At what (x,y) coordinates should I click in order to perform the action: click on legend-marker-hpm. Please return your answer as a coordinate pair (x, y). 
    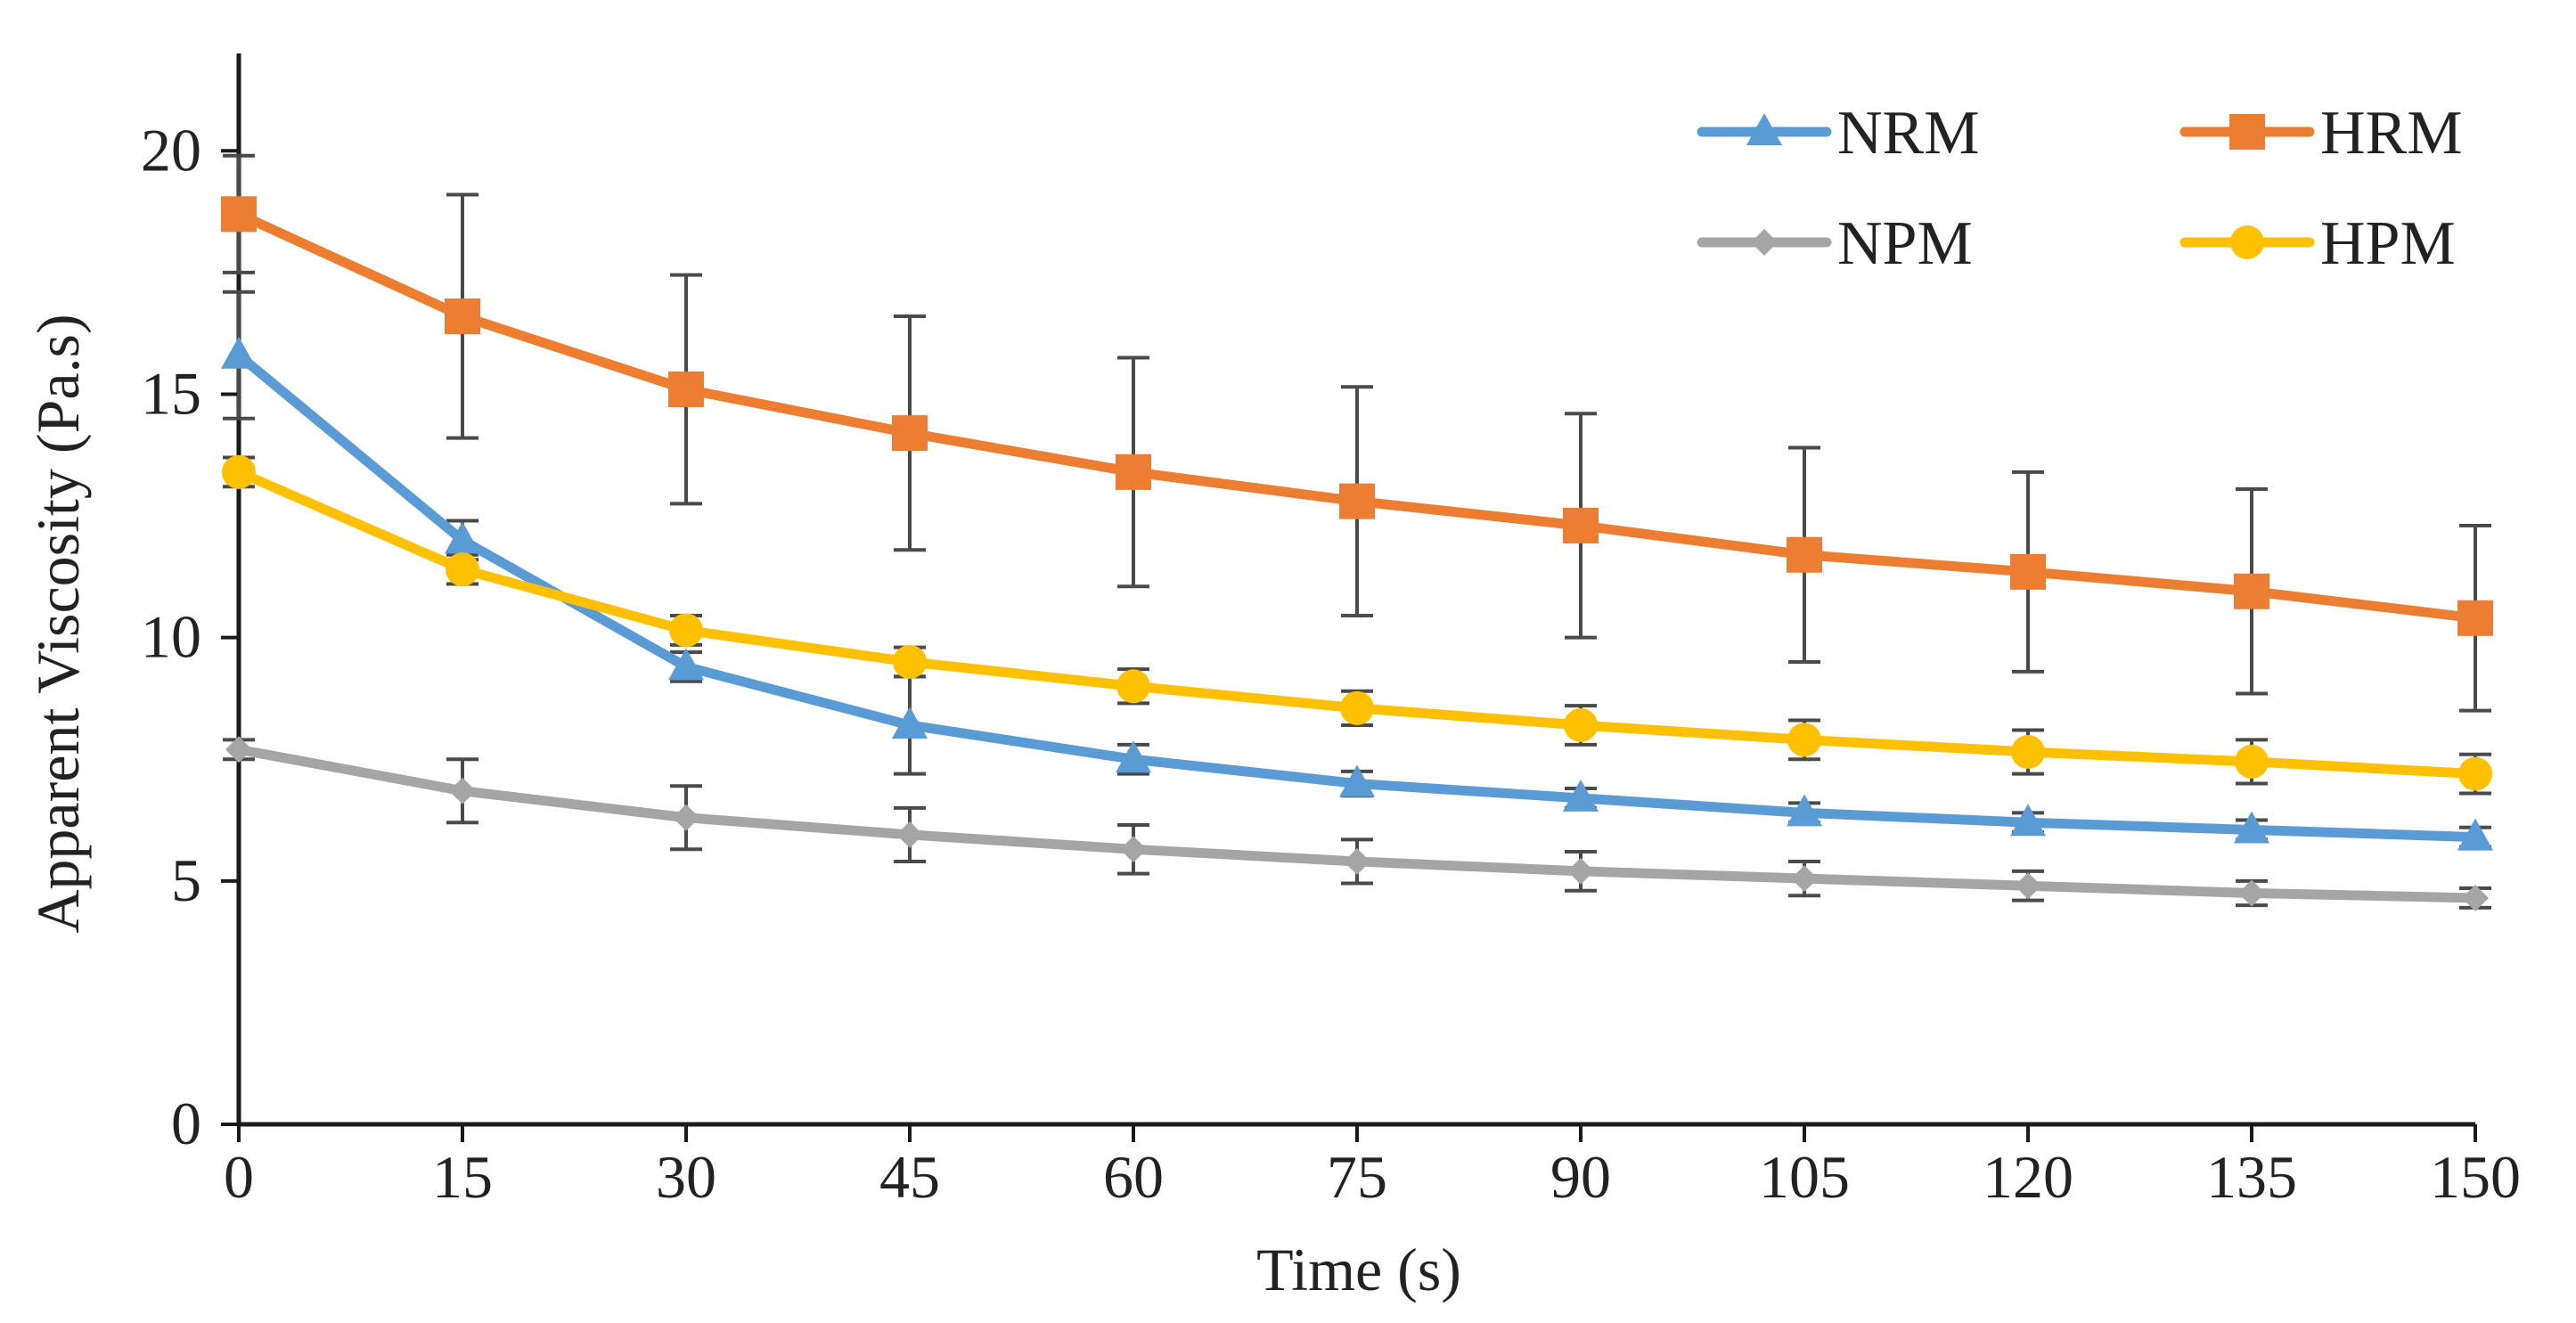
    Looking at the image, I should click on (2247, 242).